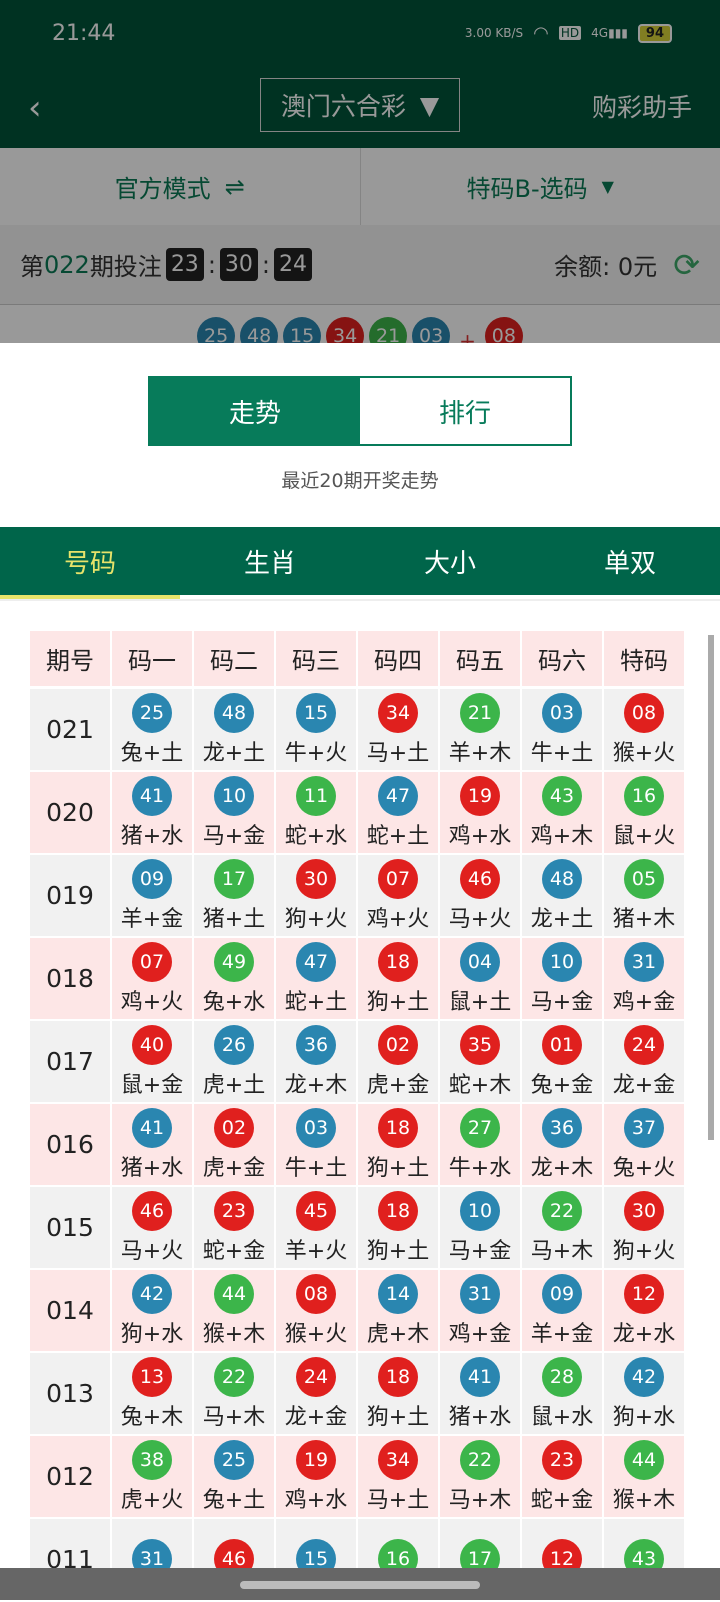 This screenshot has height=1602, width=720. What do you see at coordinates (316, 834) in the screenshot?
I see `zodiac-element: 蛇+水` at bounding box center [316, 834].